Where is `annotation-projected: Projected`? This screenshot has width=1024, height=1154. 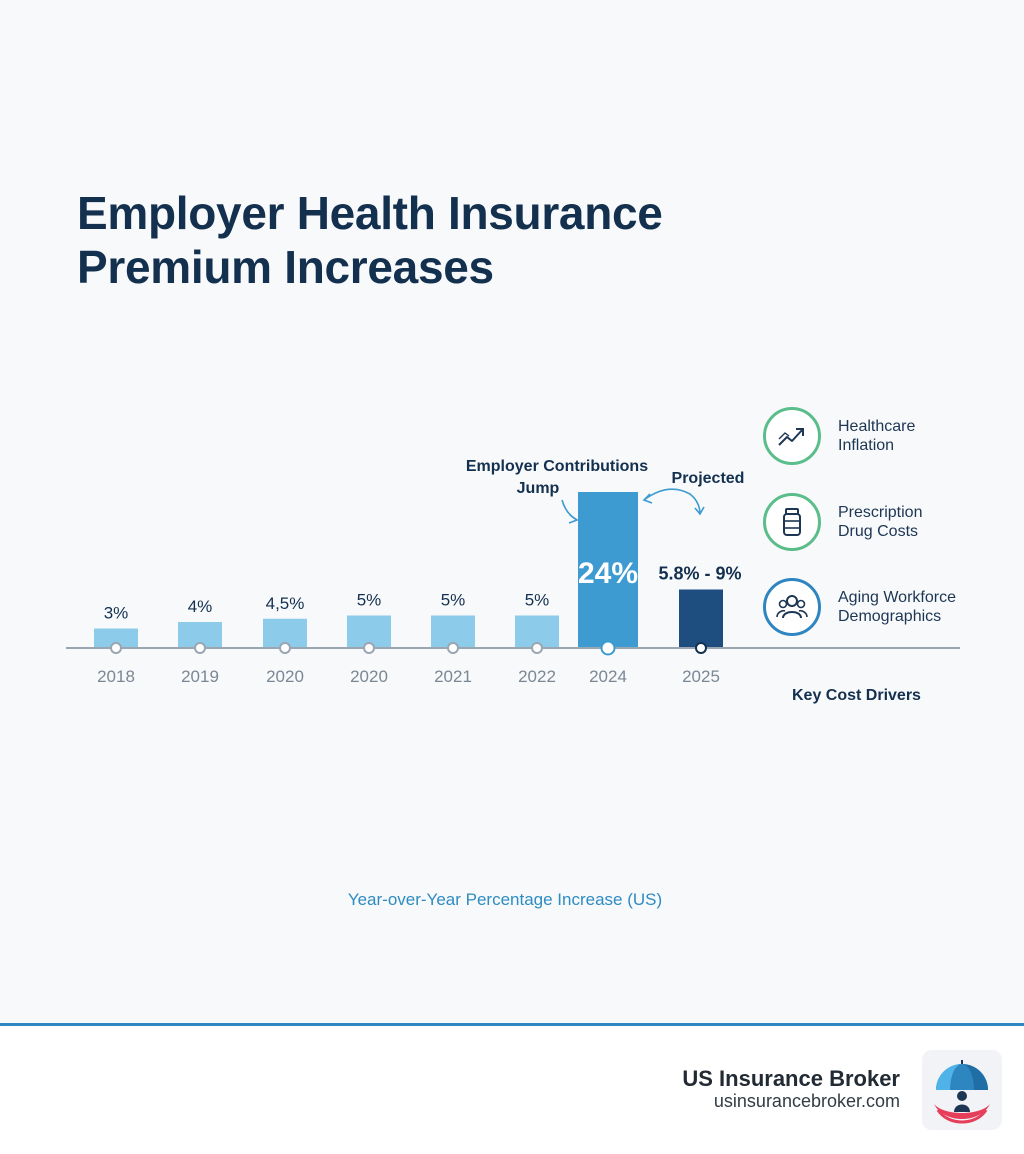 annotation-projected: Projected is located at coordinates (708, 478).